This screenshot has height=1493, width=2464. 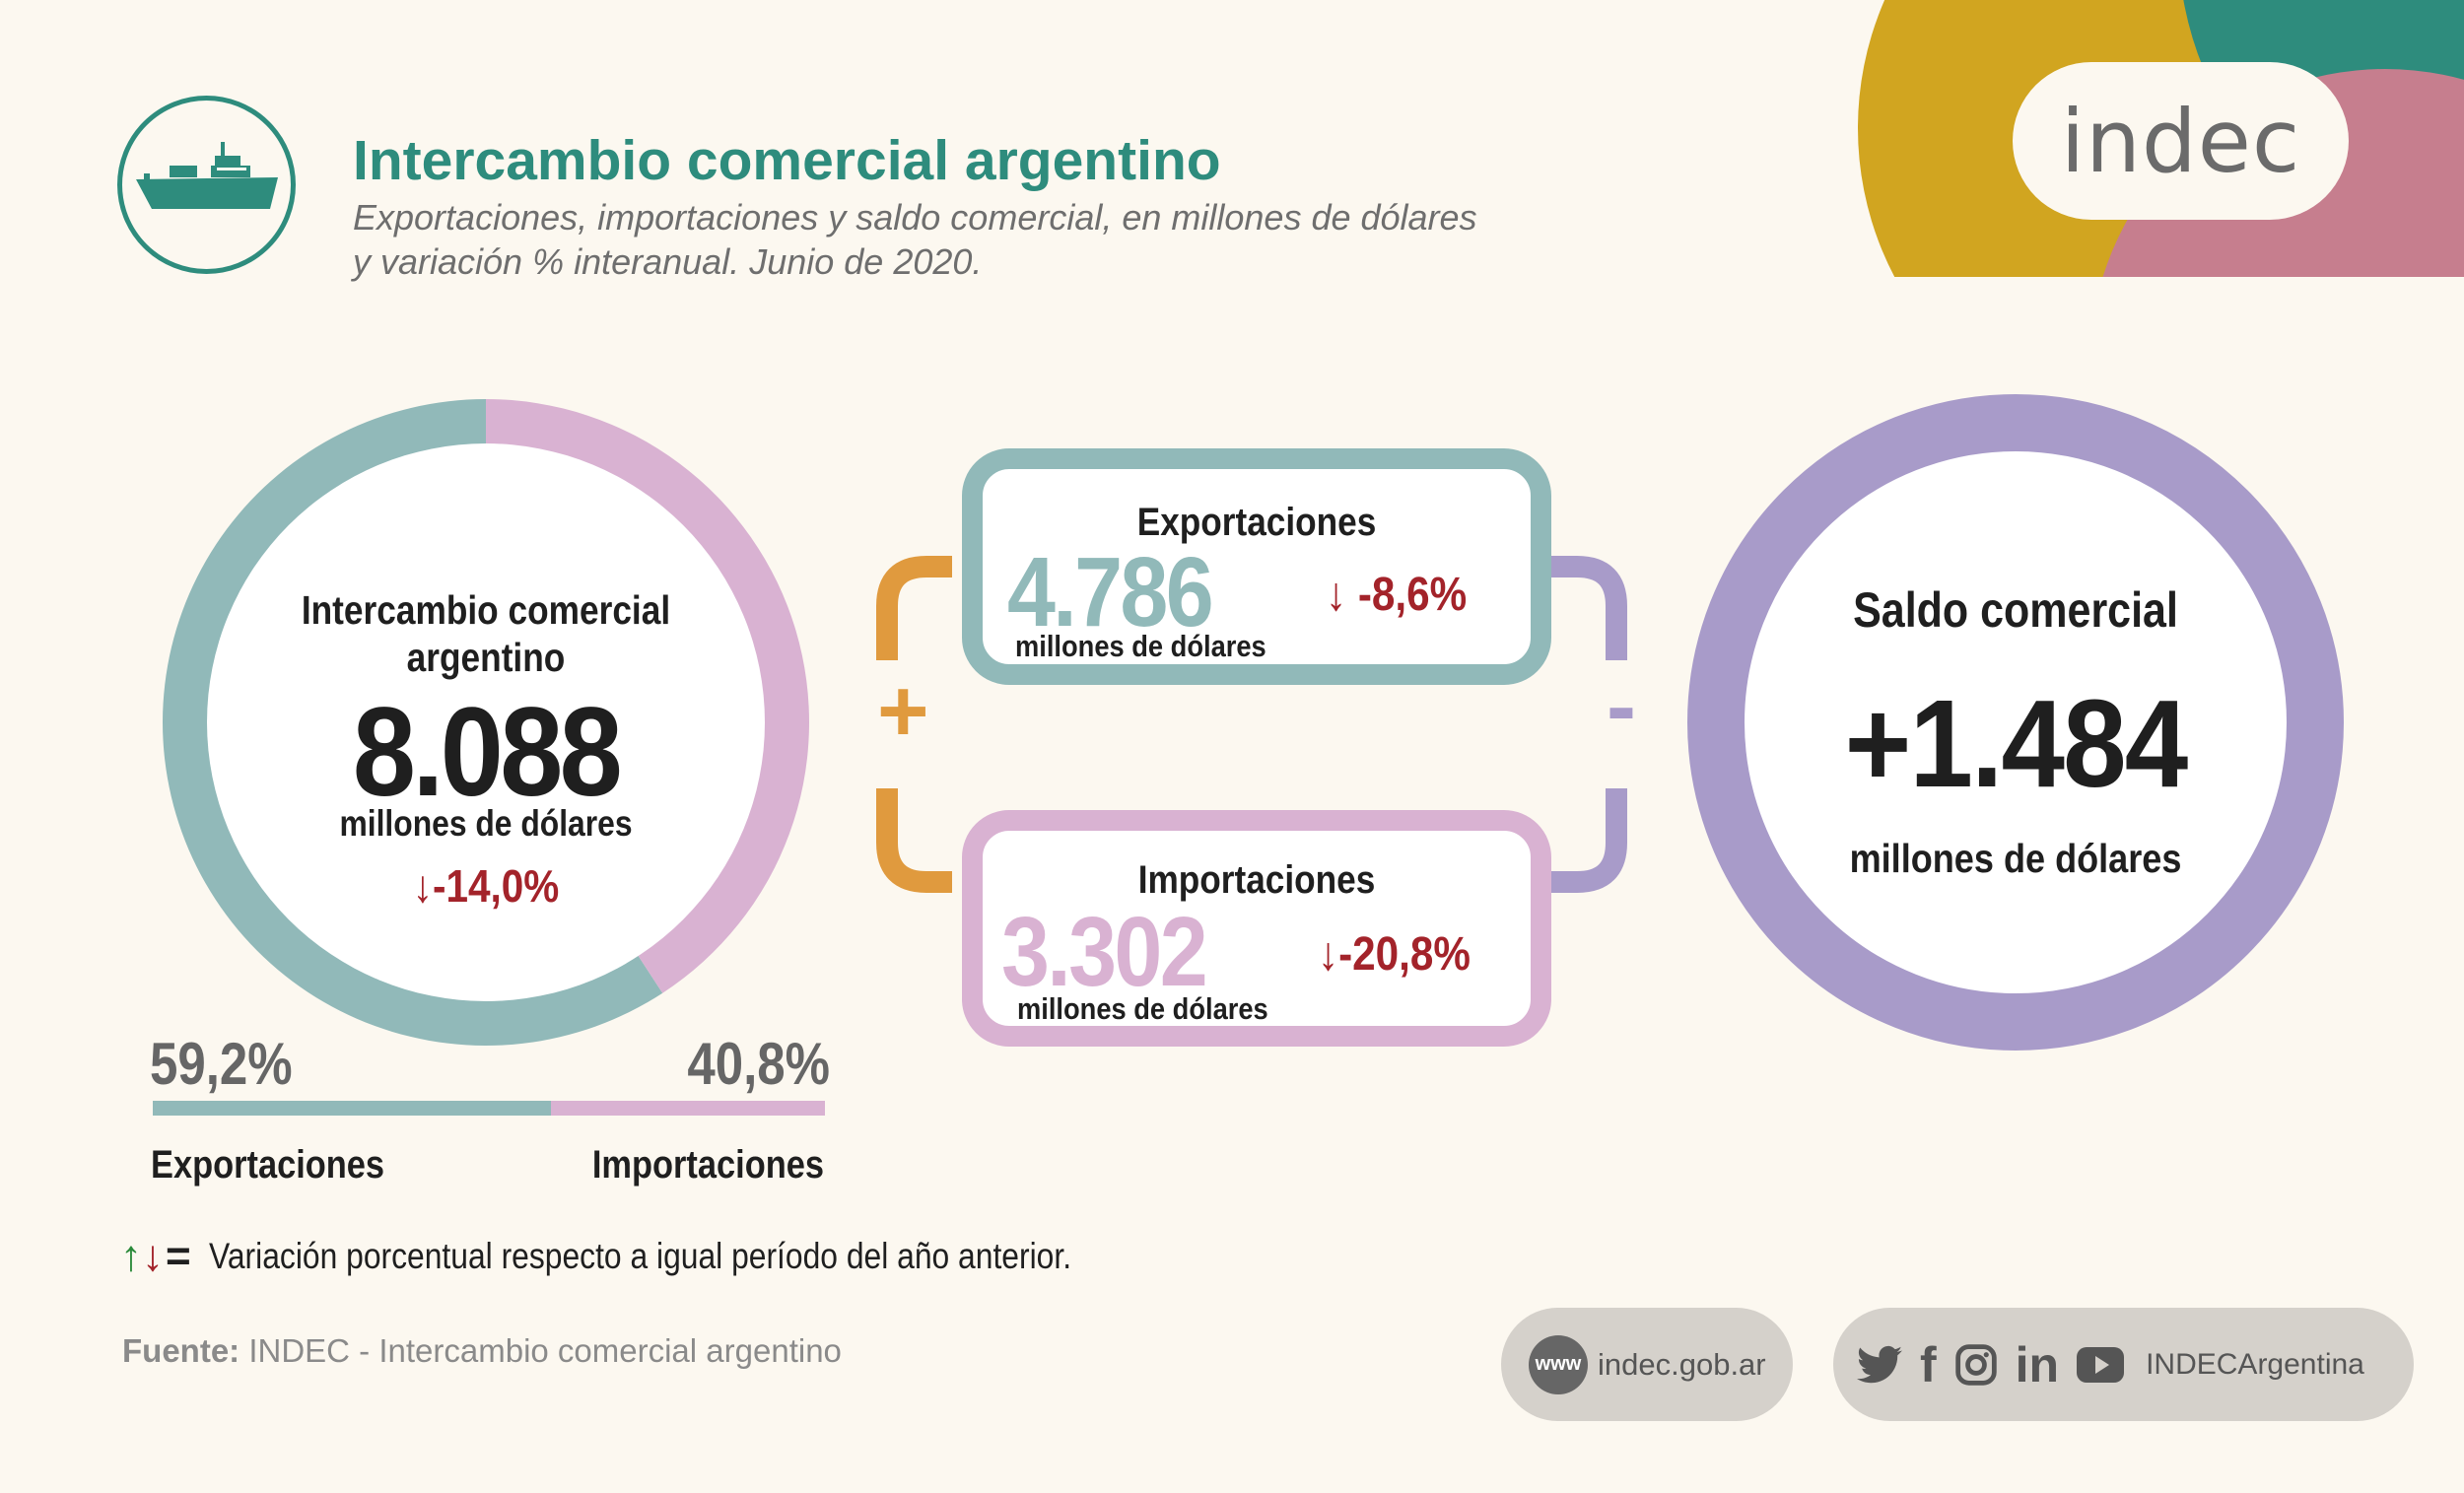 I want to click on trade-donut-chart, so click(x=485, y=723).